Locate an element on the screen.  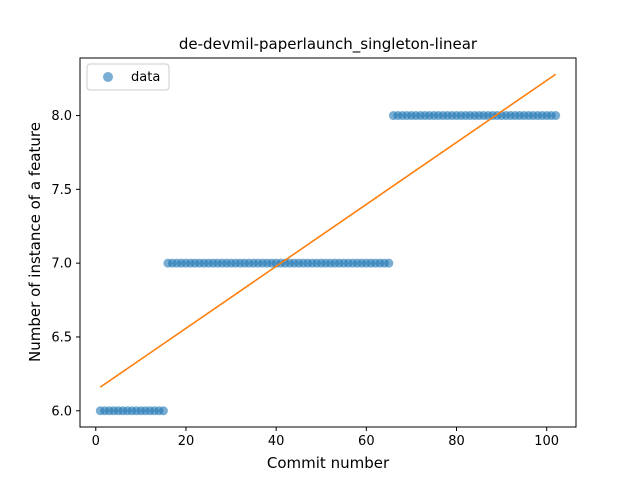
x-tick-label: 60 is located at coordinates (366, 441).